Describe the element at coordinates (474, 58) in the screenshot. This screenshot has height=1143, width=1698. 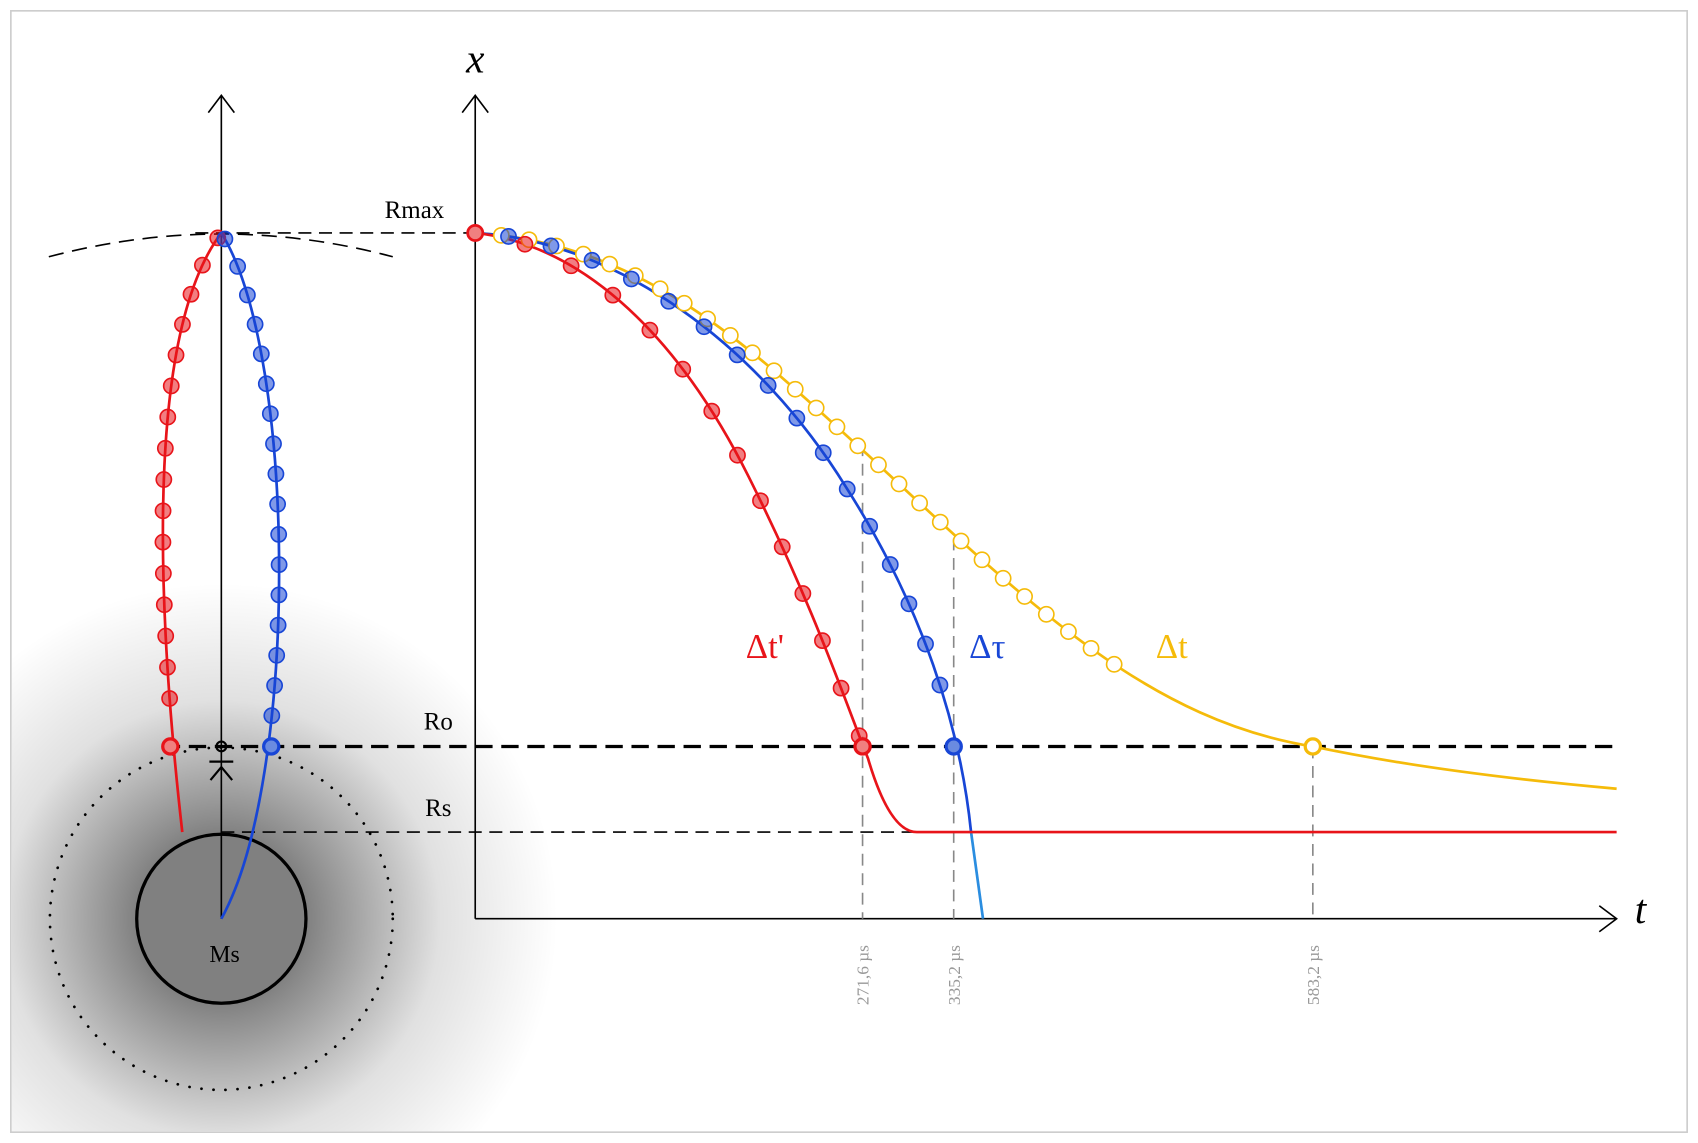
I see `axis-label: x` at that location.